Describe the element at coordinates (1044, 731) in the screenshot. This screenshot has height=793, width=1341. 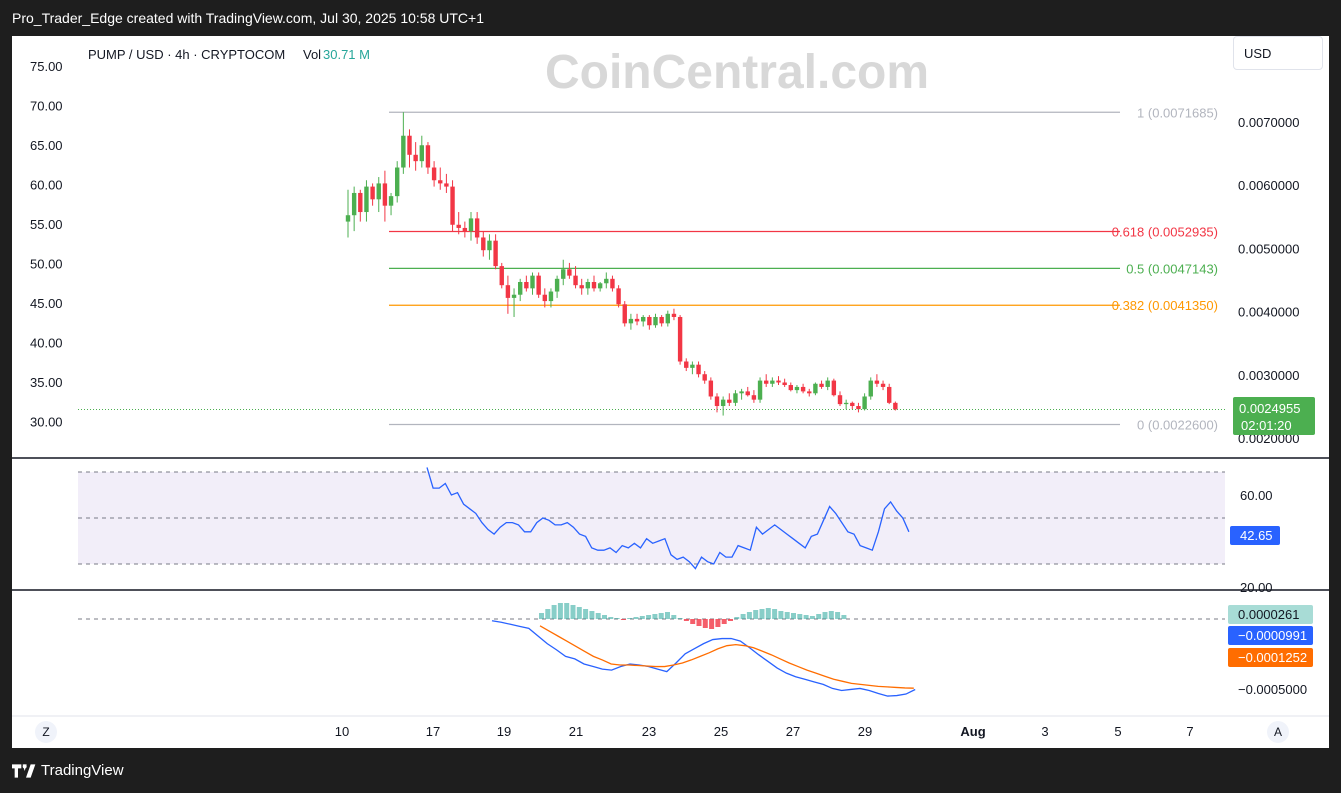
I see `time-axis-tick: 3` at that location.